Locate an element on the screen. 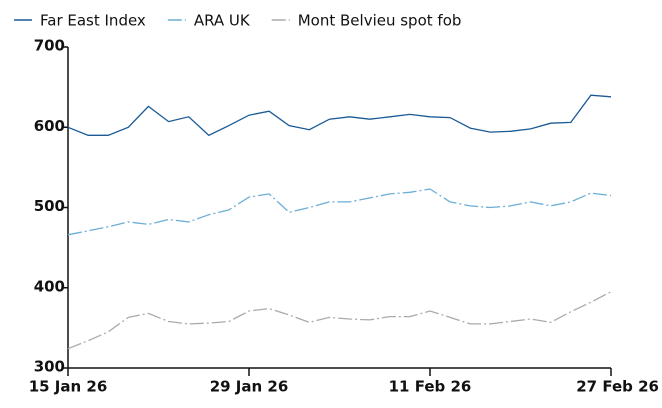 The image size is (662, 408). x-tick-label: 11 Feb 26 is located at coordinates (430, 387).